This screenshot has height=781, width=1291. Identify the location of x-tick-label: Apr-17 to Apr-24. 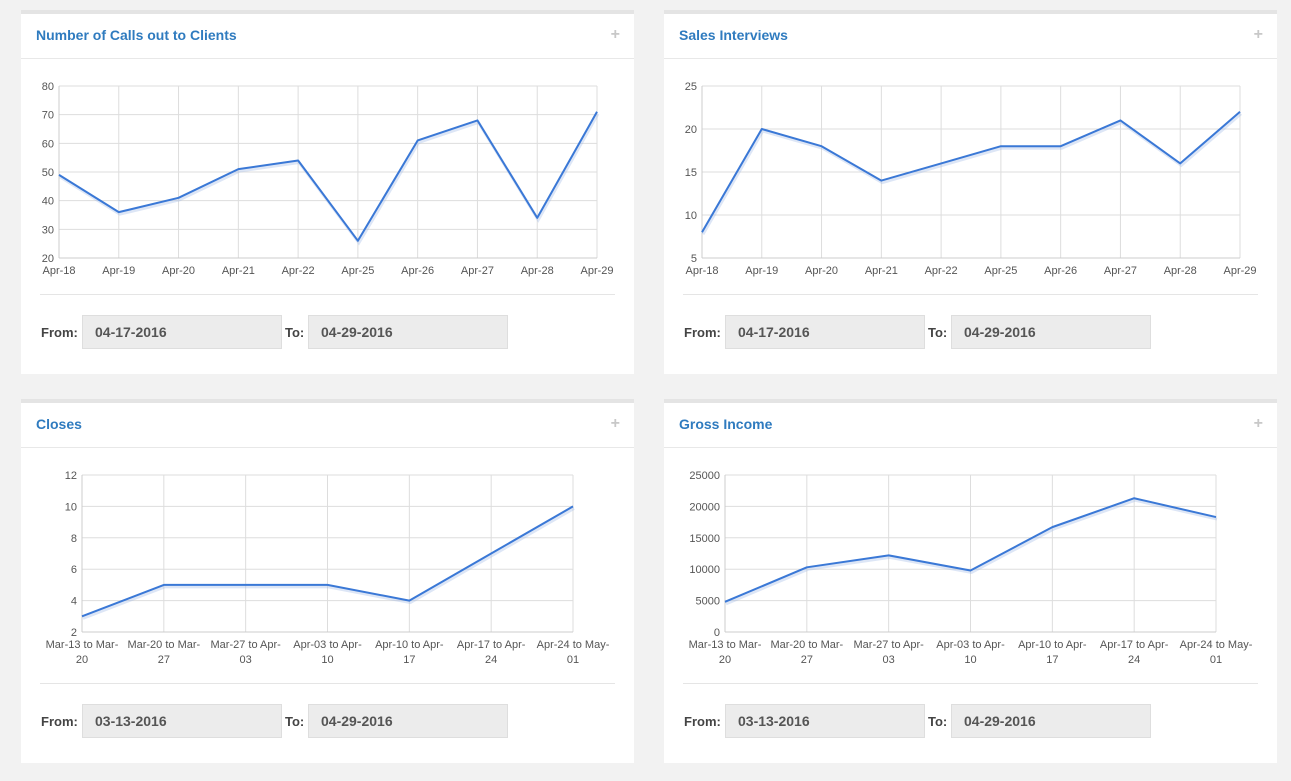
(1134, 652).